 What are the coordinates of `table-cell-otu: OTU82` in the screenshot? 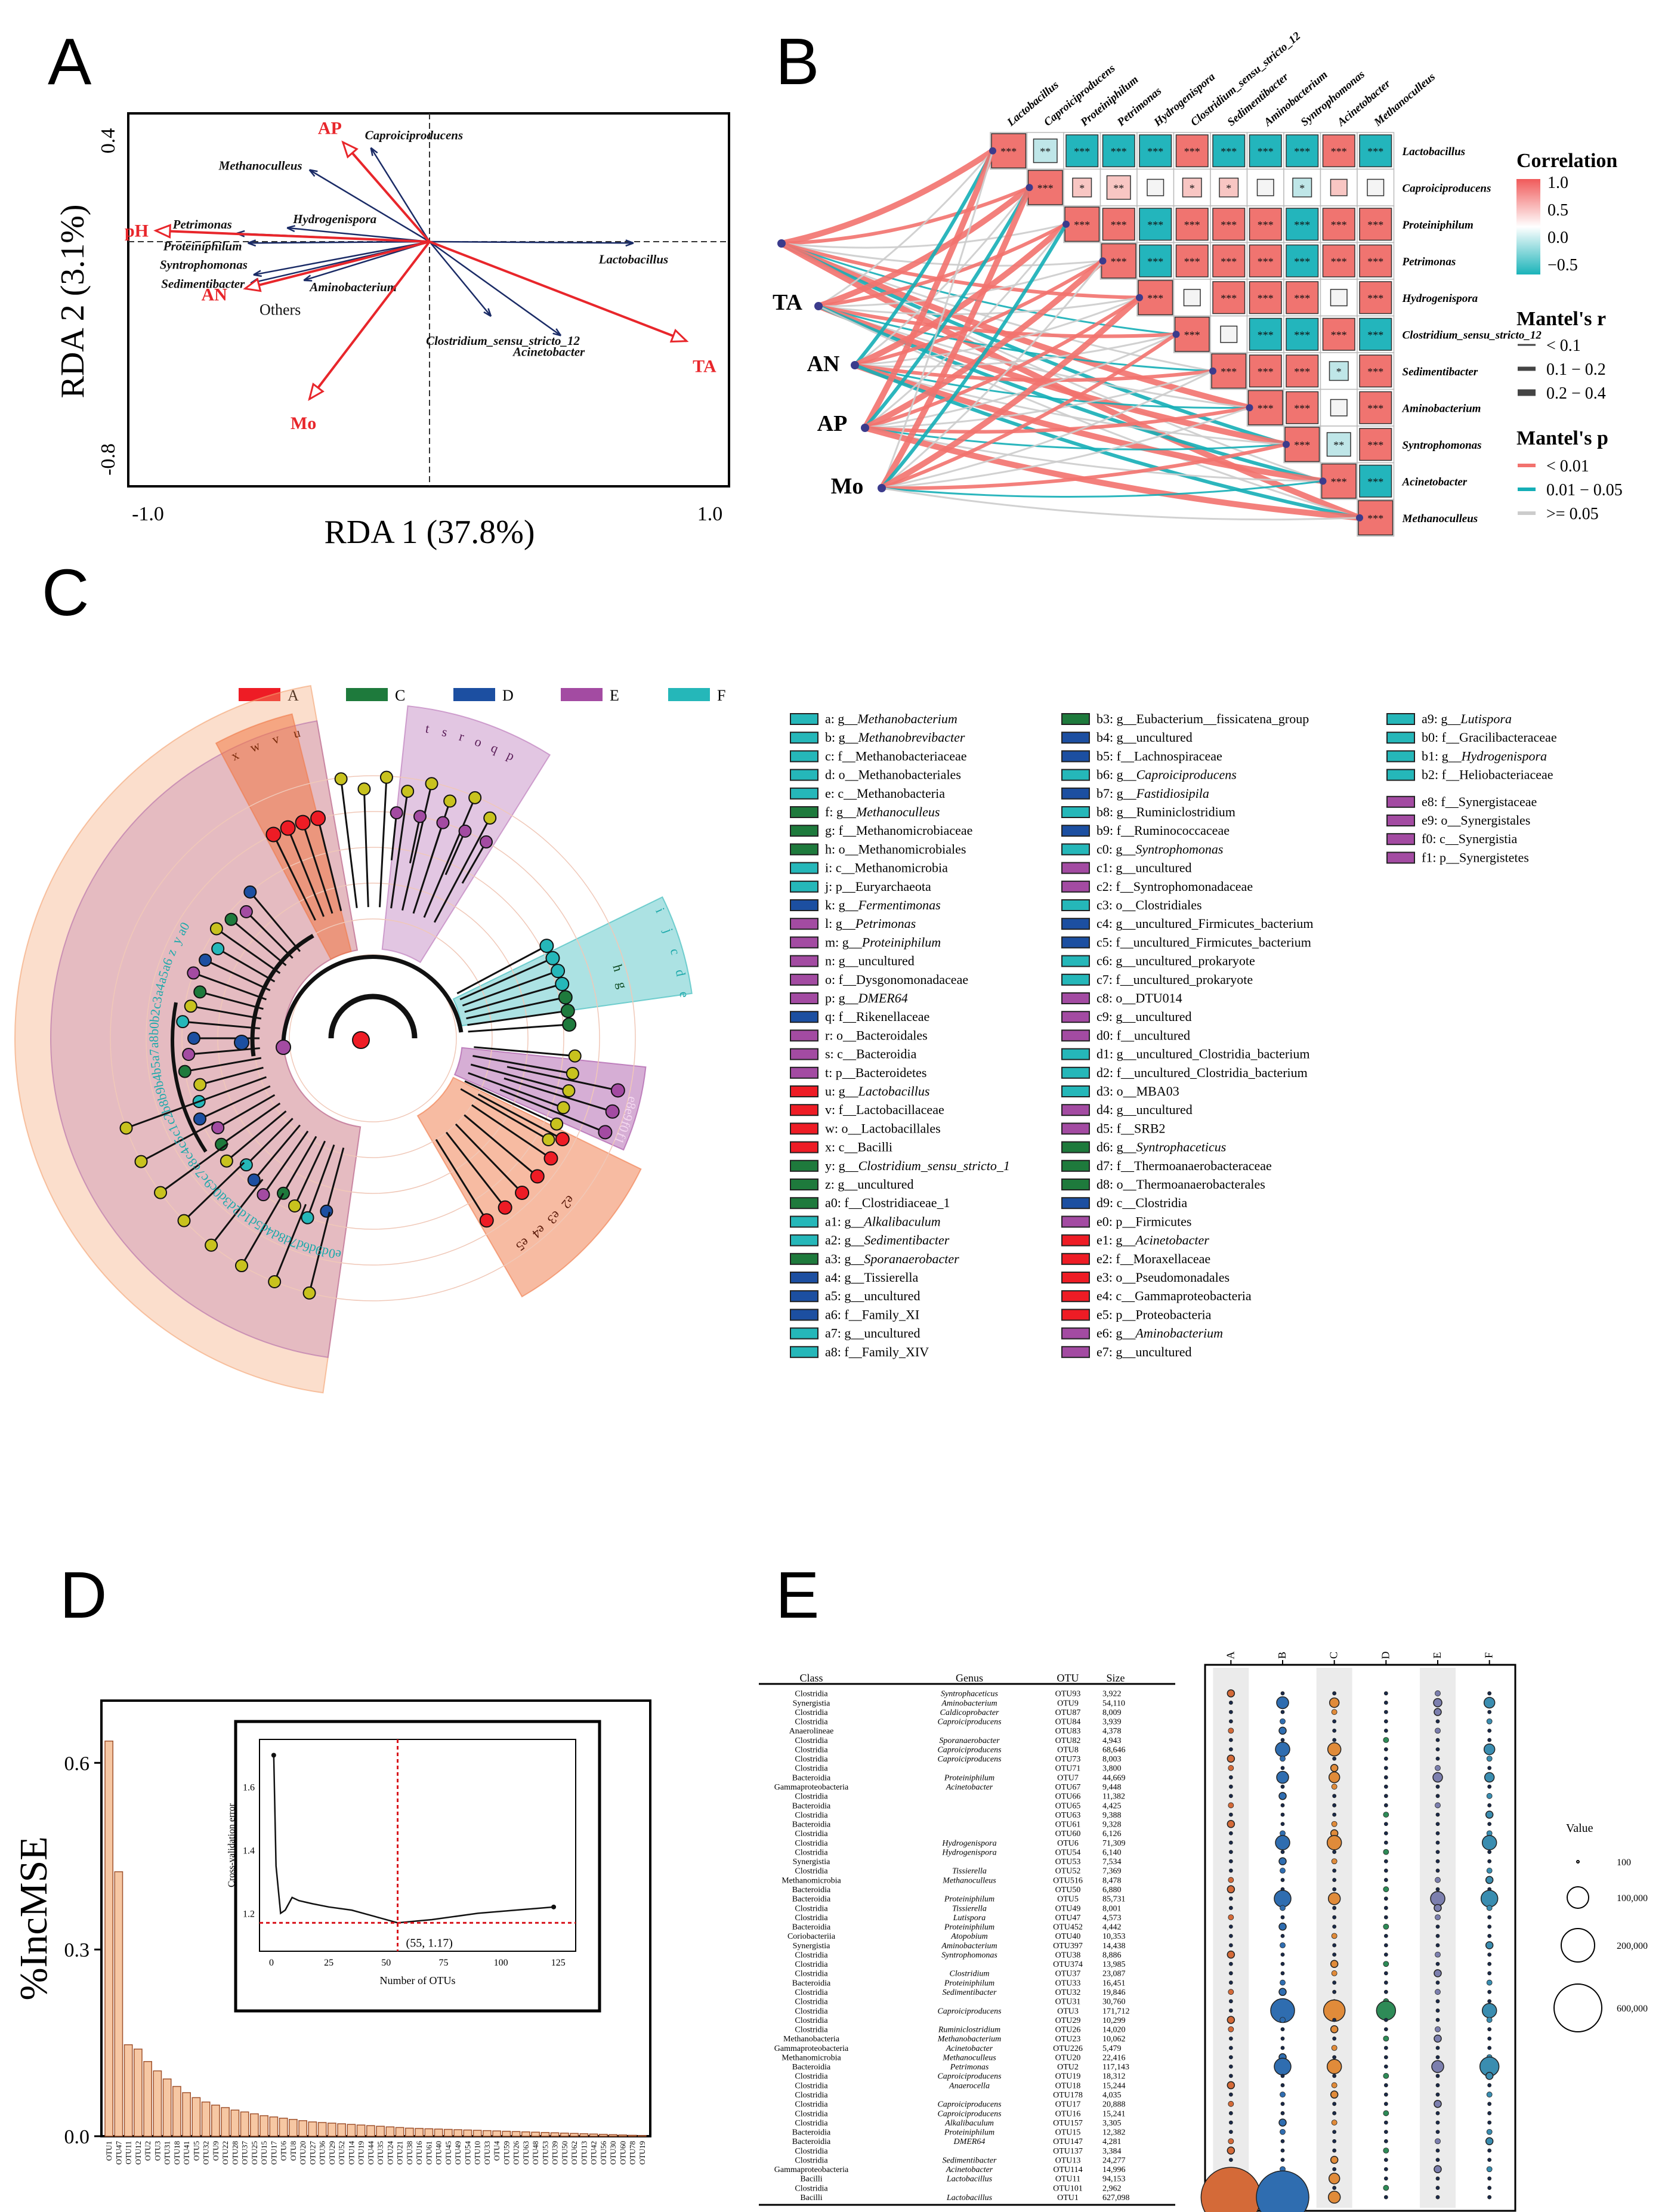 It's located at (1068, 1740).